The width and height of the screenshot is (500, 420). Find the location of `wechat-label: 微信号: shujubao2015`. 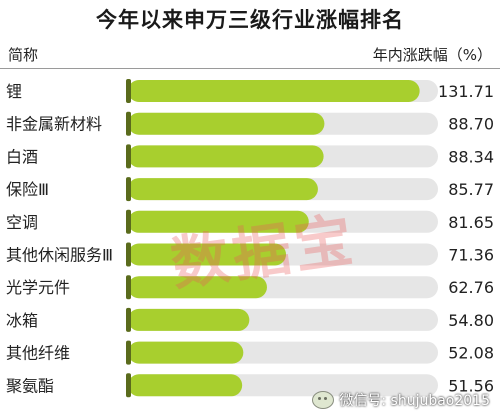

wechat-label: 微信号: shujubao2015 is located at coordinates (414, 401).